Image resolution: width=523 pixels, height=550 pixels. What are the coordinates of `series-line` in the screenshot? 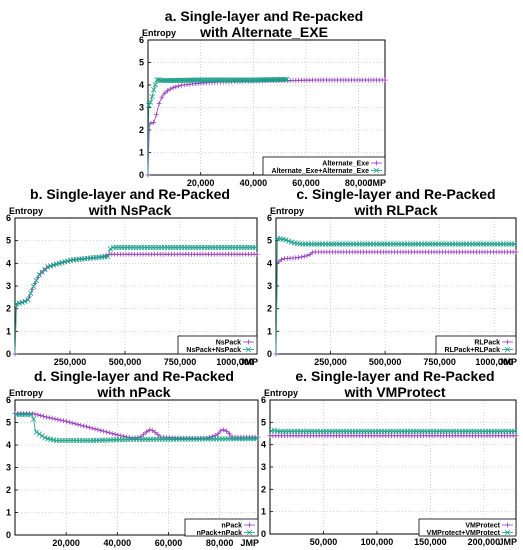 It's located at (136, 426).